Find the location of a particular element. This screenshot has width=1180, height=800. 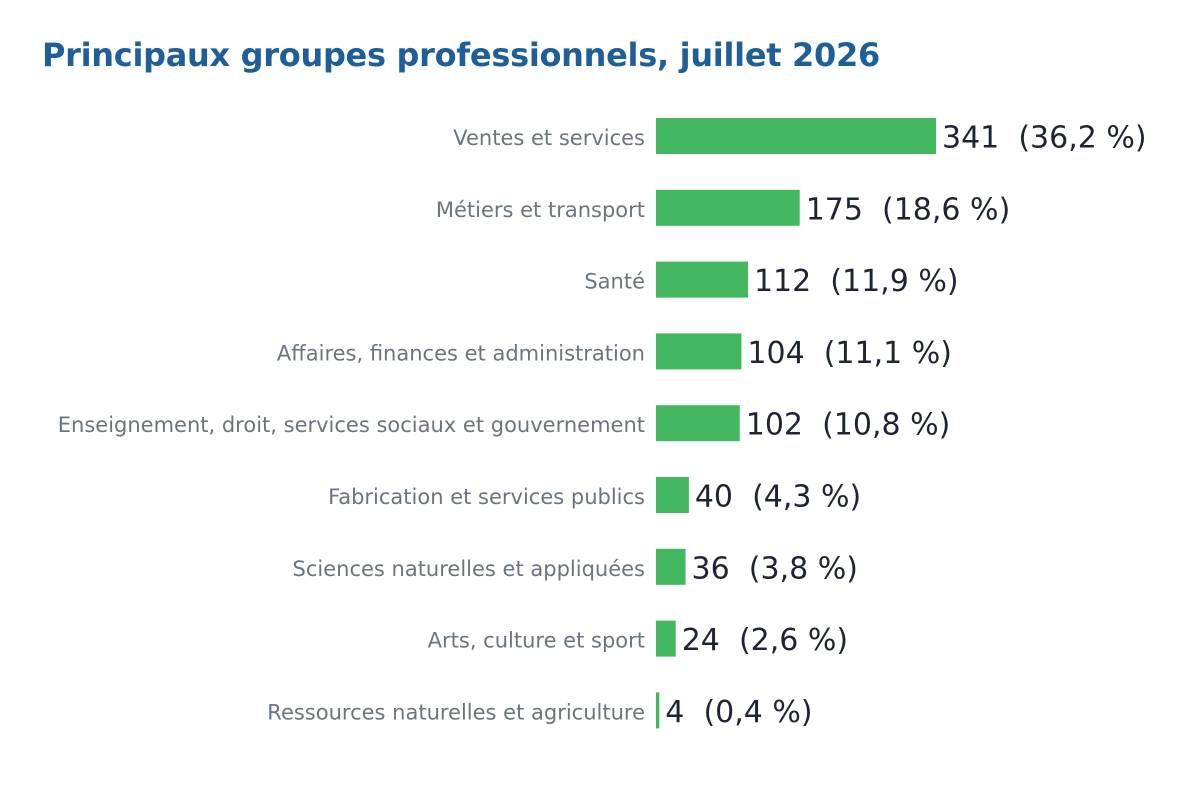

data-label: 341 (36,2 %) is located at coordinates (1044, 138).